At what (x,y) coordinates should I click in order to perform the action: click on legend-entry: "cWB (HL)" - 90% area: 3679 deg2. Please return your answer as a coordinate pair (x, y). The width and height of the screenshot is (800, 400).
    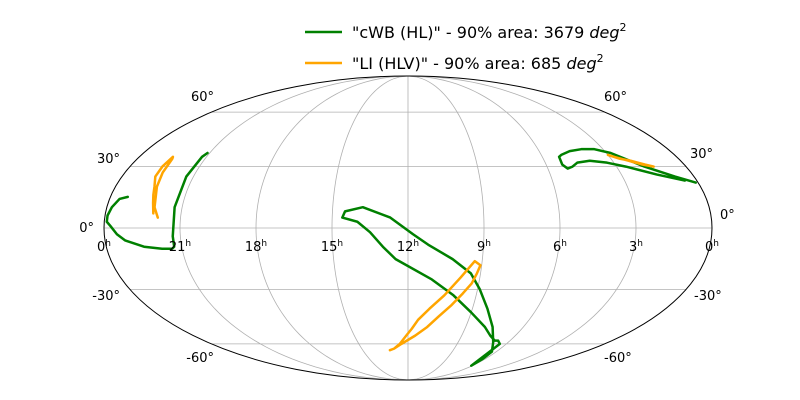
    Looking at the image, I should click on (489, 31).